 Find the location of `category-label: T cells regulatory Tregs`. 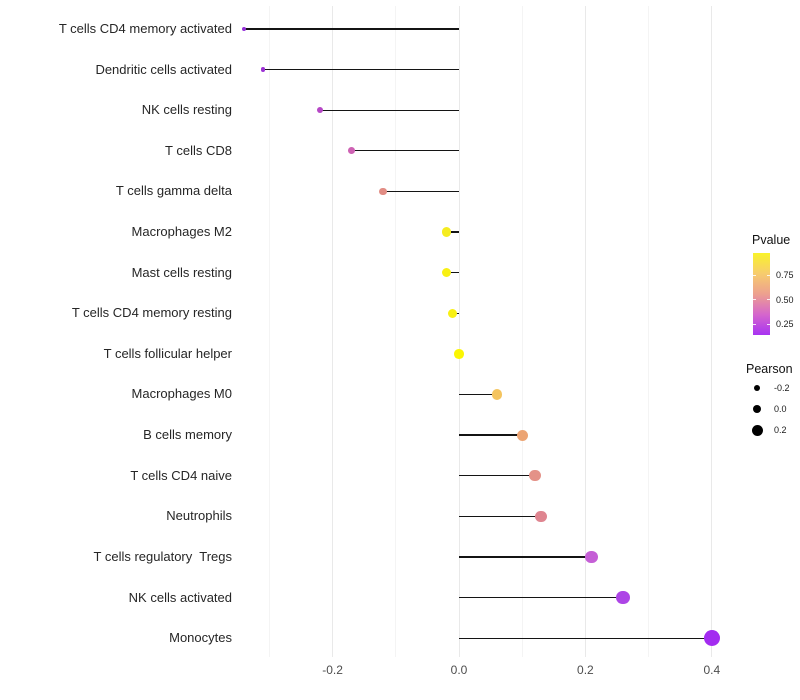

category-label: T cells regulatory Tregs is located at coordinates (162, 556).